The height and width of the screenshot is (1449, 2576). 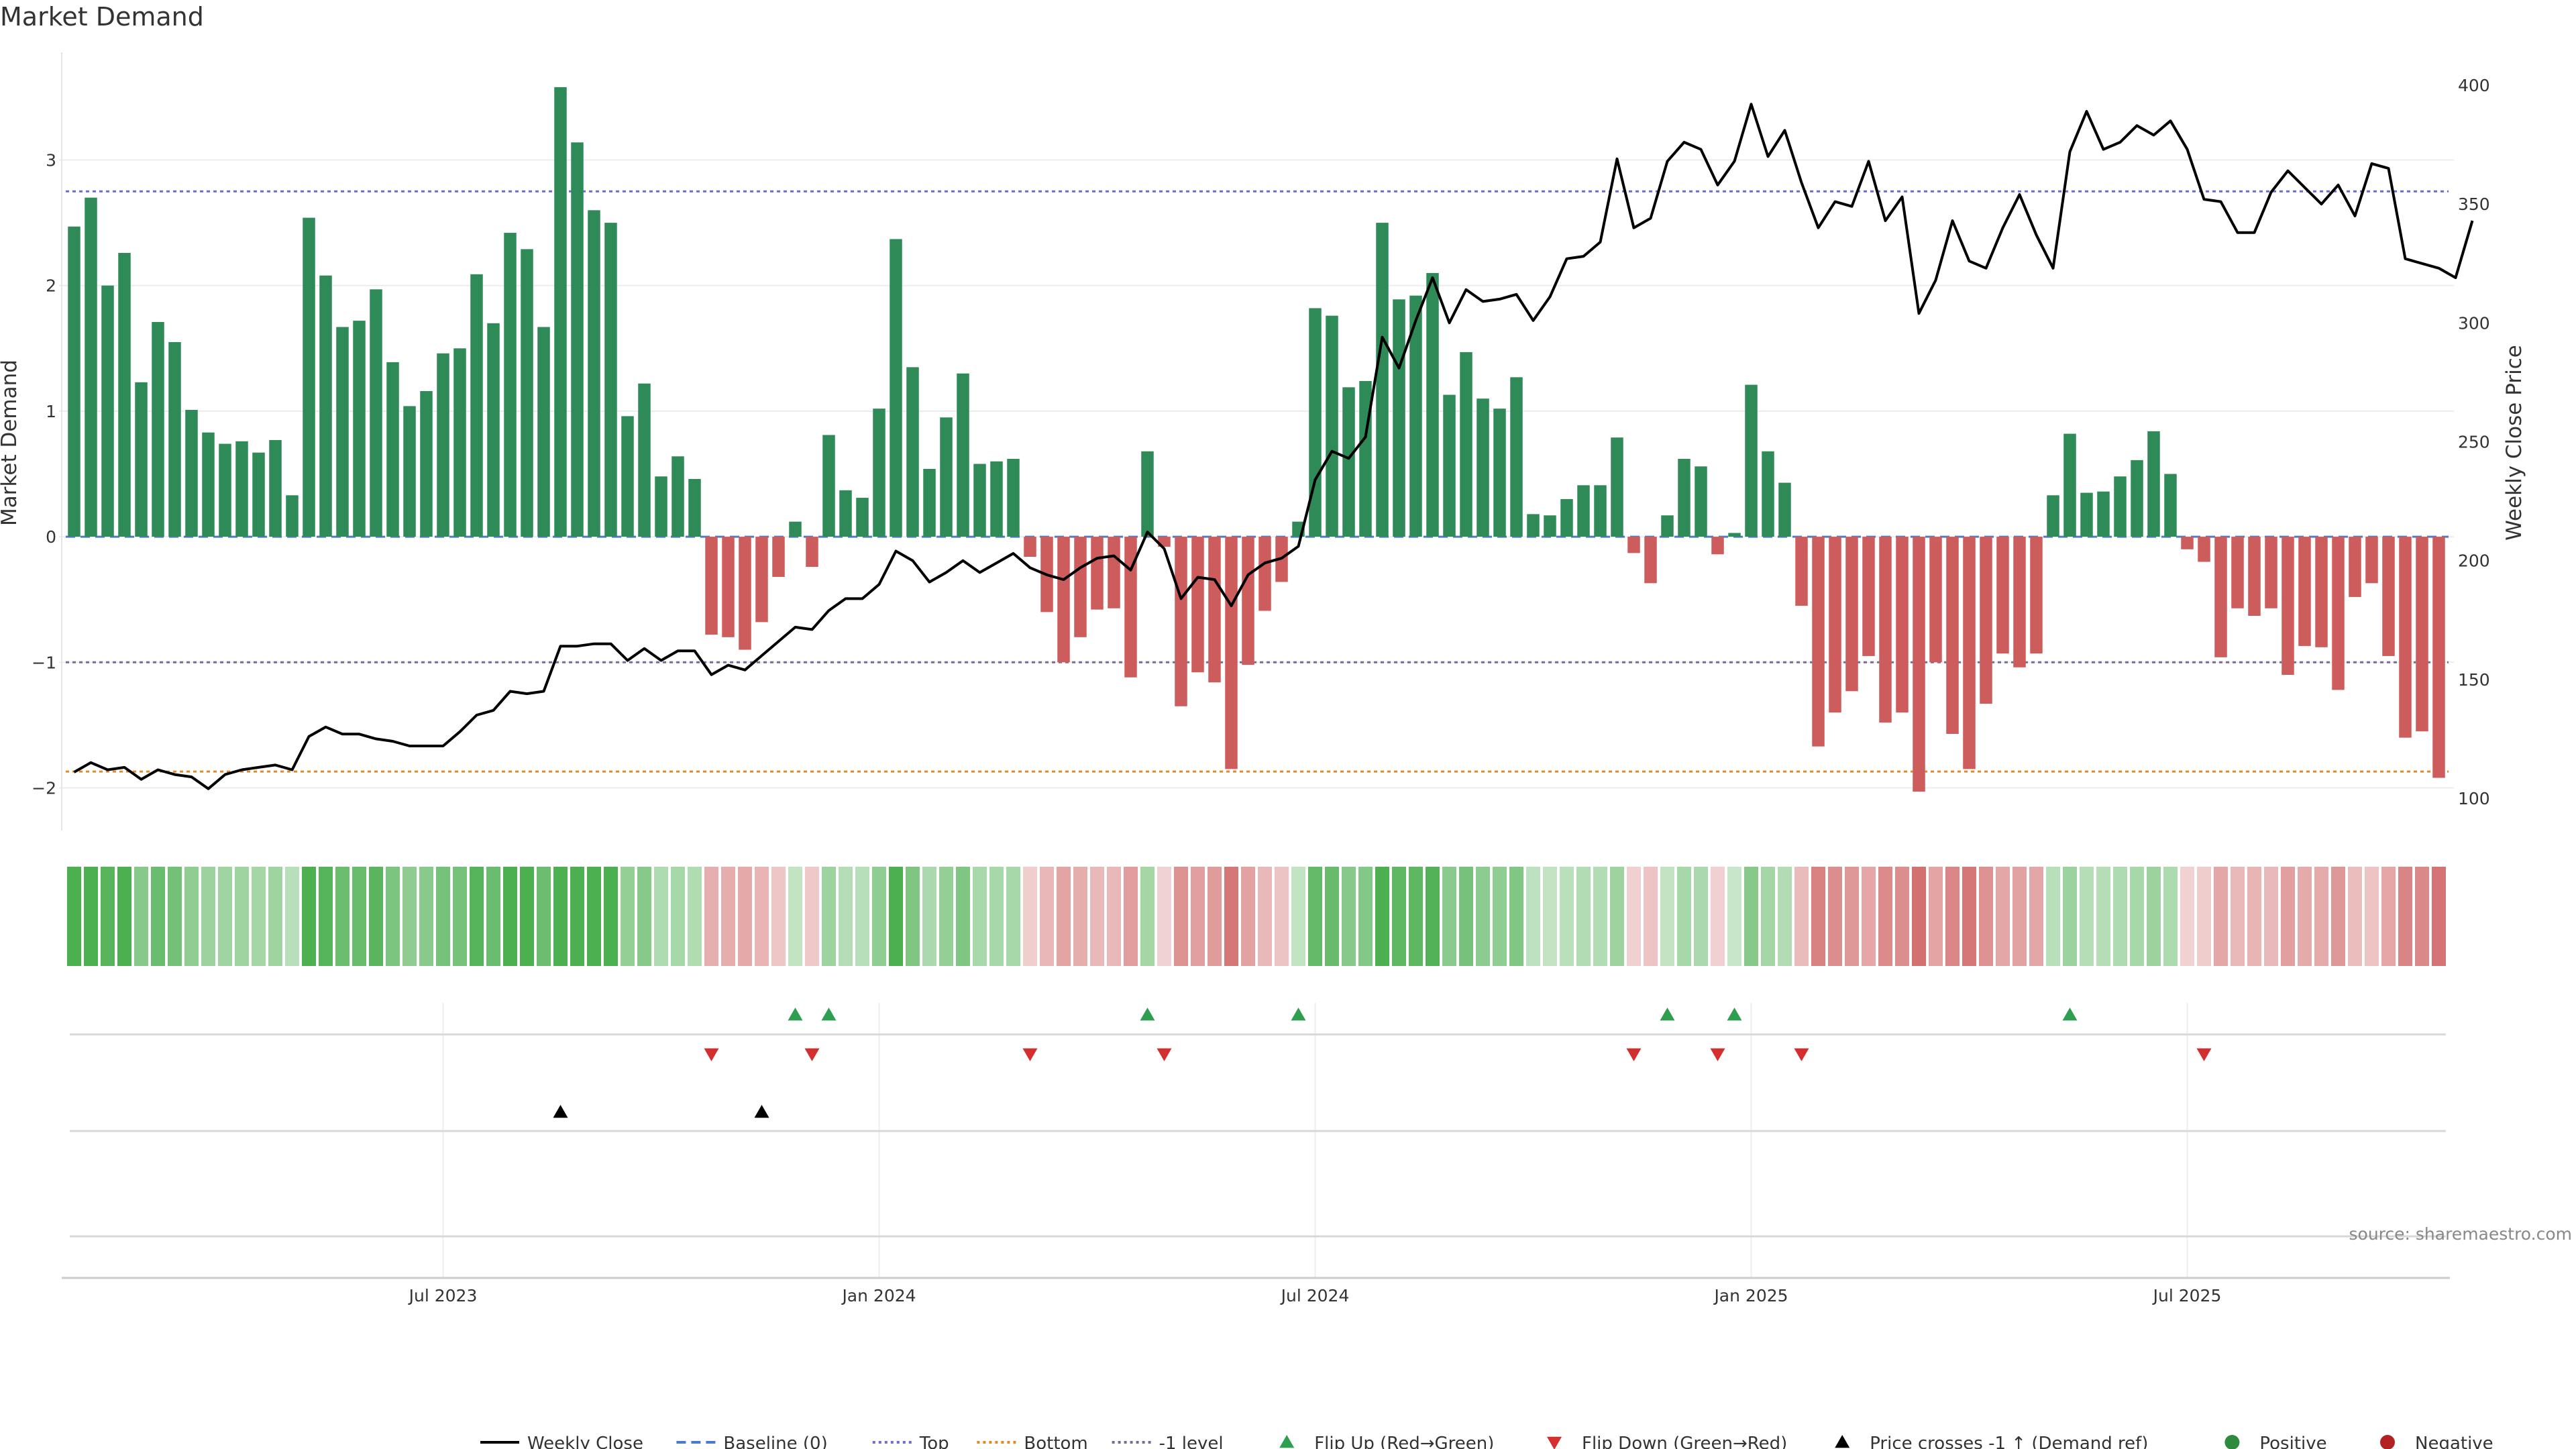 What do you see at coordinates (51, 160) in the screenshot?
I see `left-tick-label: 3` at bounding box center [51, 160].